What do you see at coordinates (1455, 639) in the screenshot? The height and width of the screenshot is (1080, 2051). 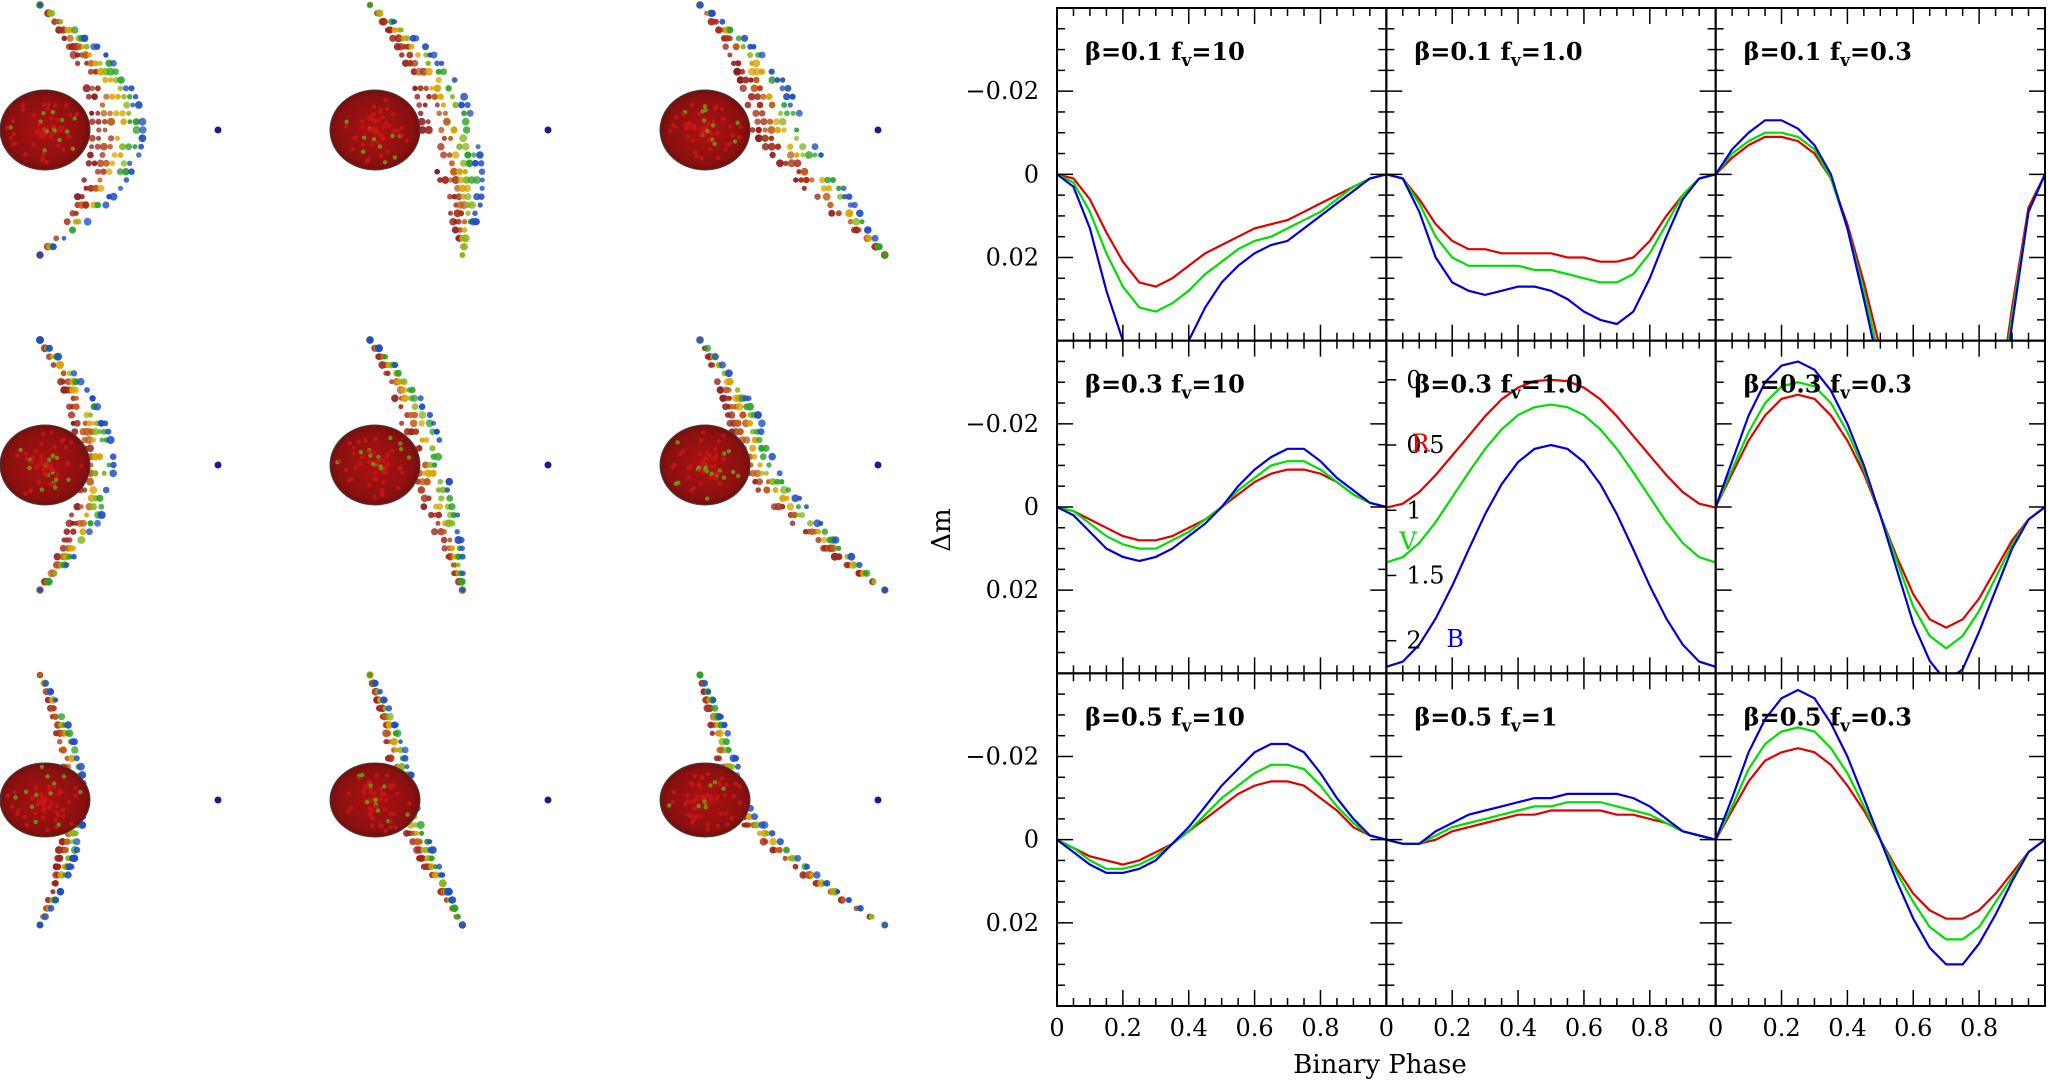 I see `series-letter-B: B` at bounding box center [1455, 639].